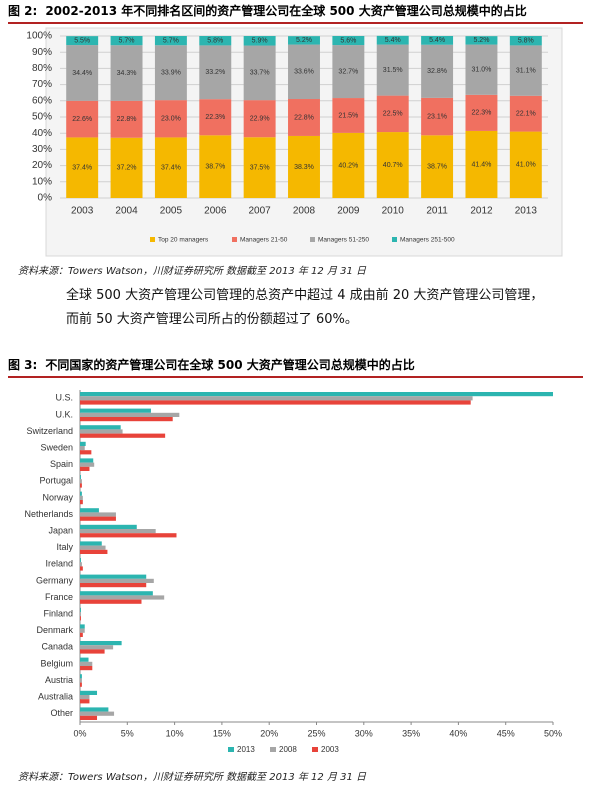 This screenshot has height=788, width=591. What do you see at coordinates (348, 165) in the screenshot?
I see `data-label: 40.2%` at bounding box center [348, 165].